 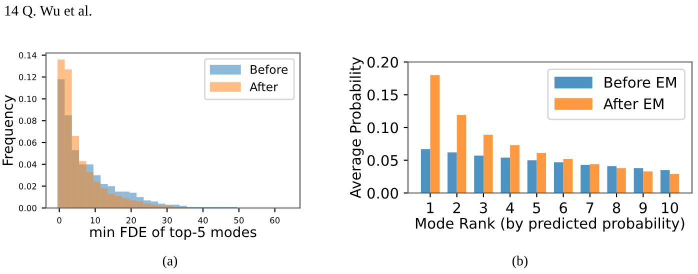 I want to click on x-axis-title: min FDE of top-5 modes, so click(x=173, y=233).